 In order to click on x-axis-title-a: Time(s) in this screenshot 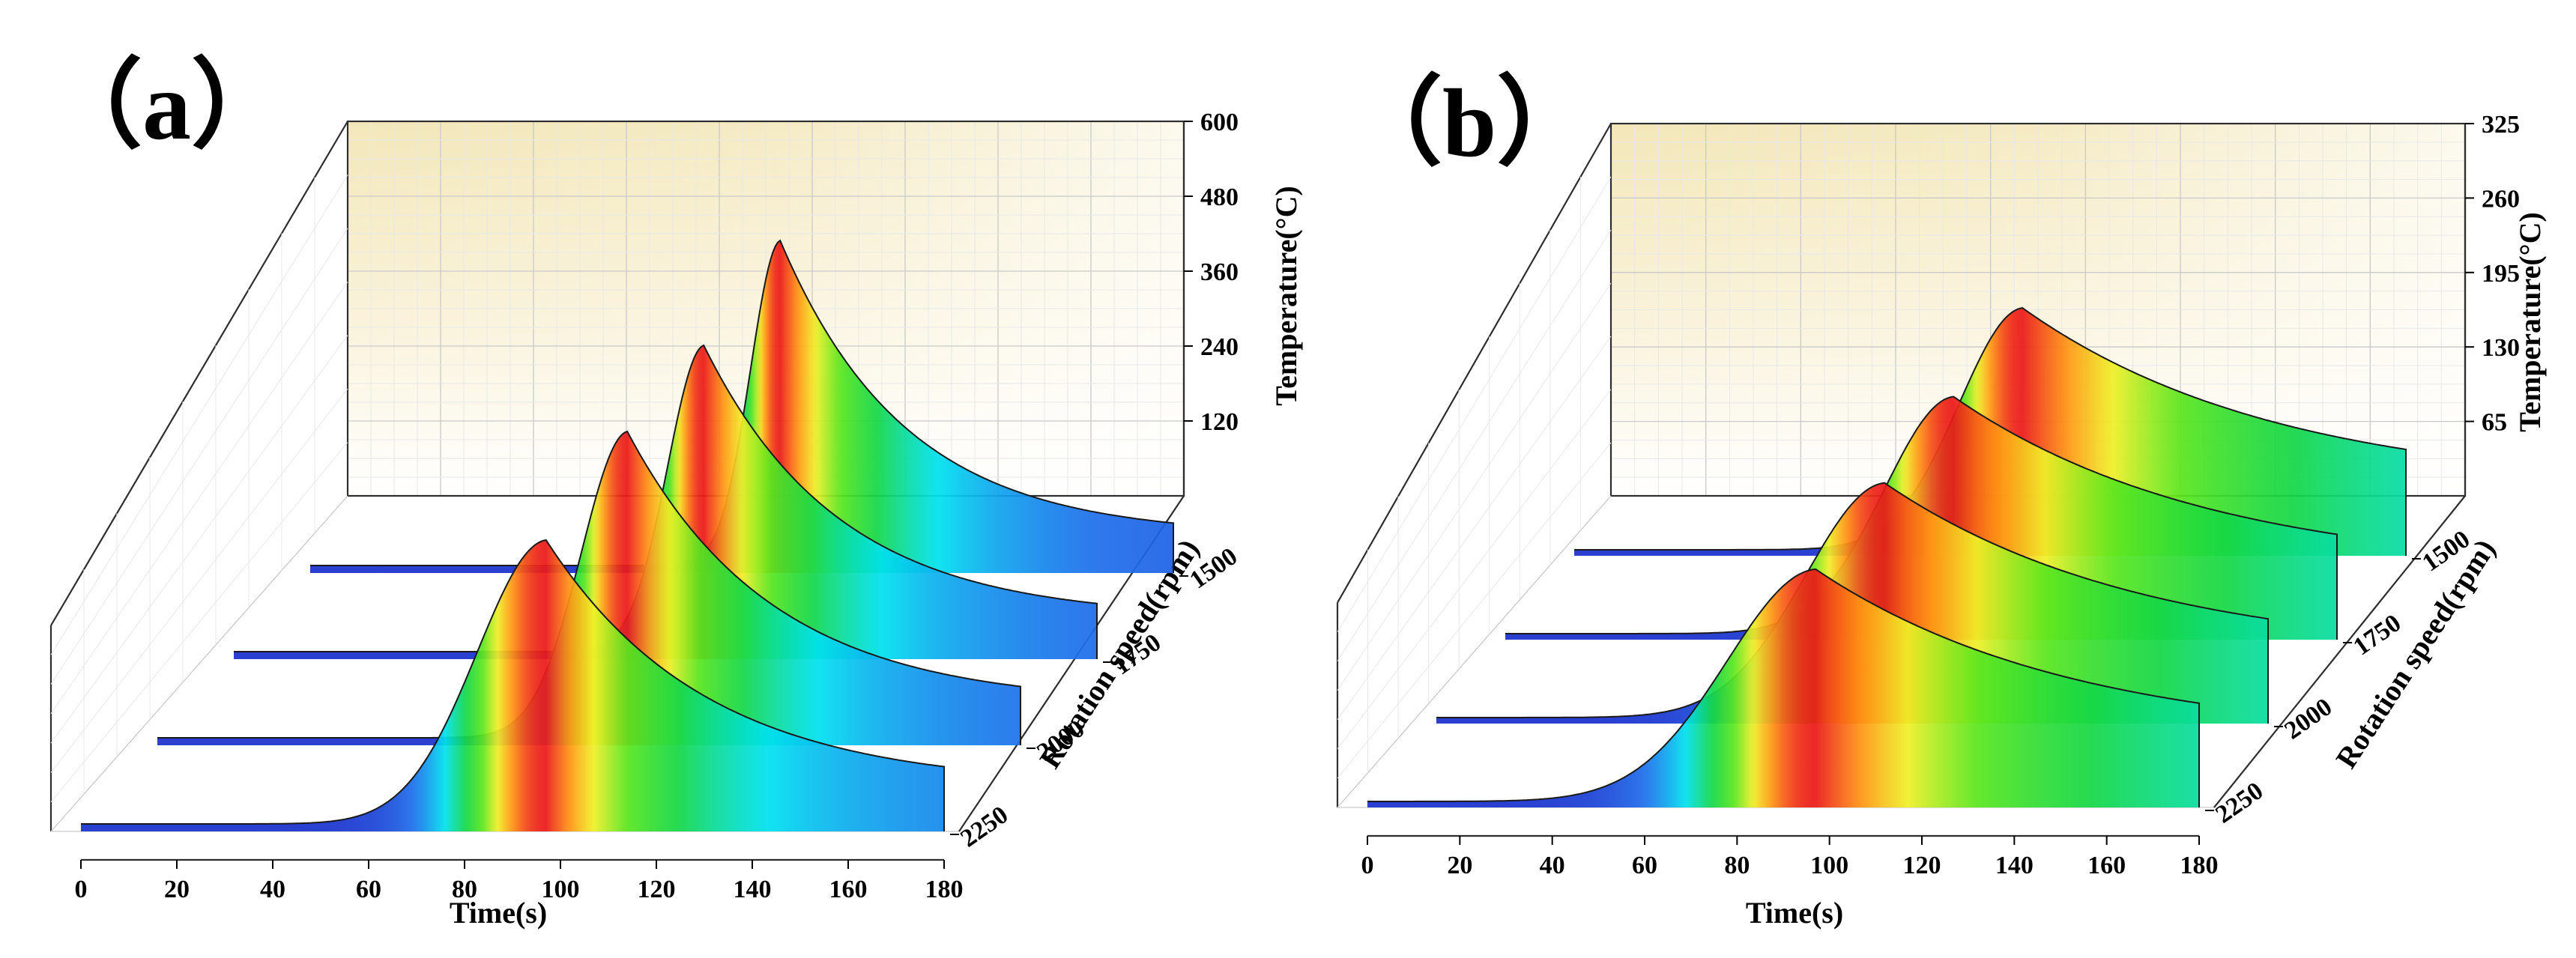, I will do `click(498, 913)`.